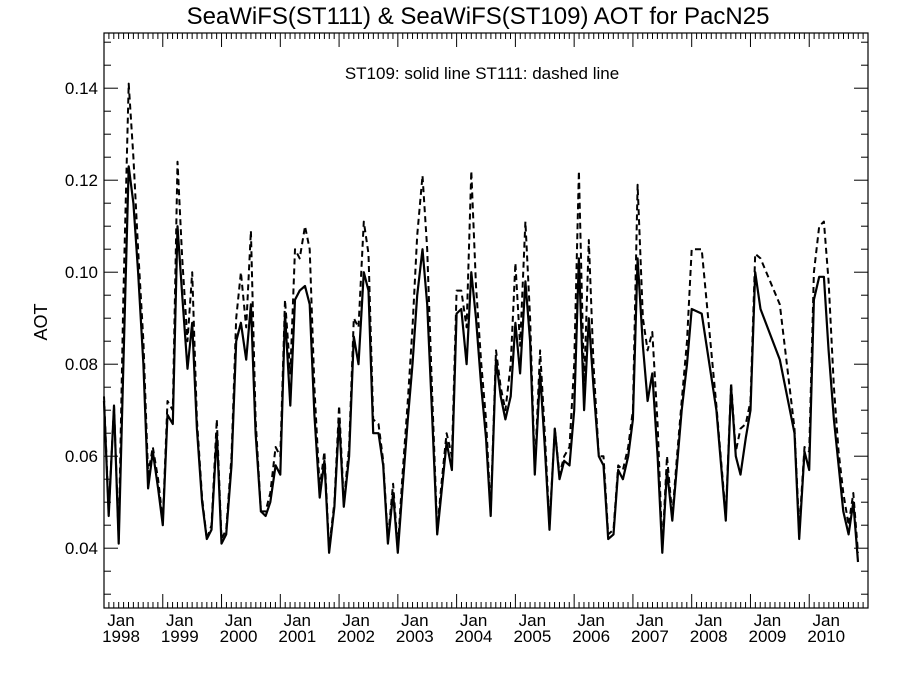  What do you see at coordinates (81, 272) in the screenshot?
I see `y-tick-label: 0.10` at bounding box center [81, 272].